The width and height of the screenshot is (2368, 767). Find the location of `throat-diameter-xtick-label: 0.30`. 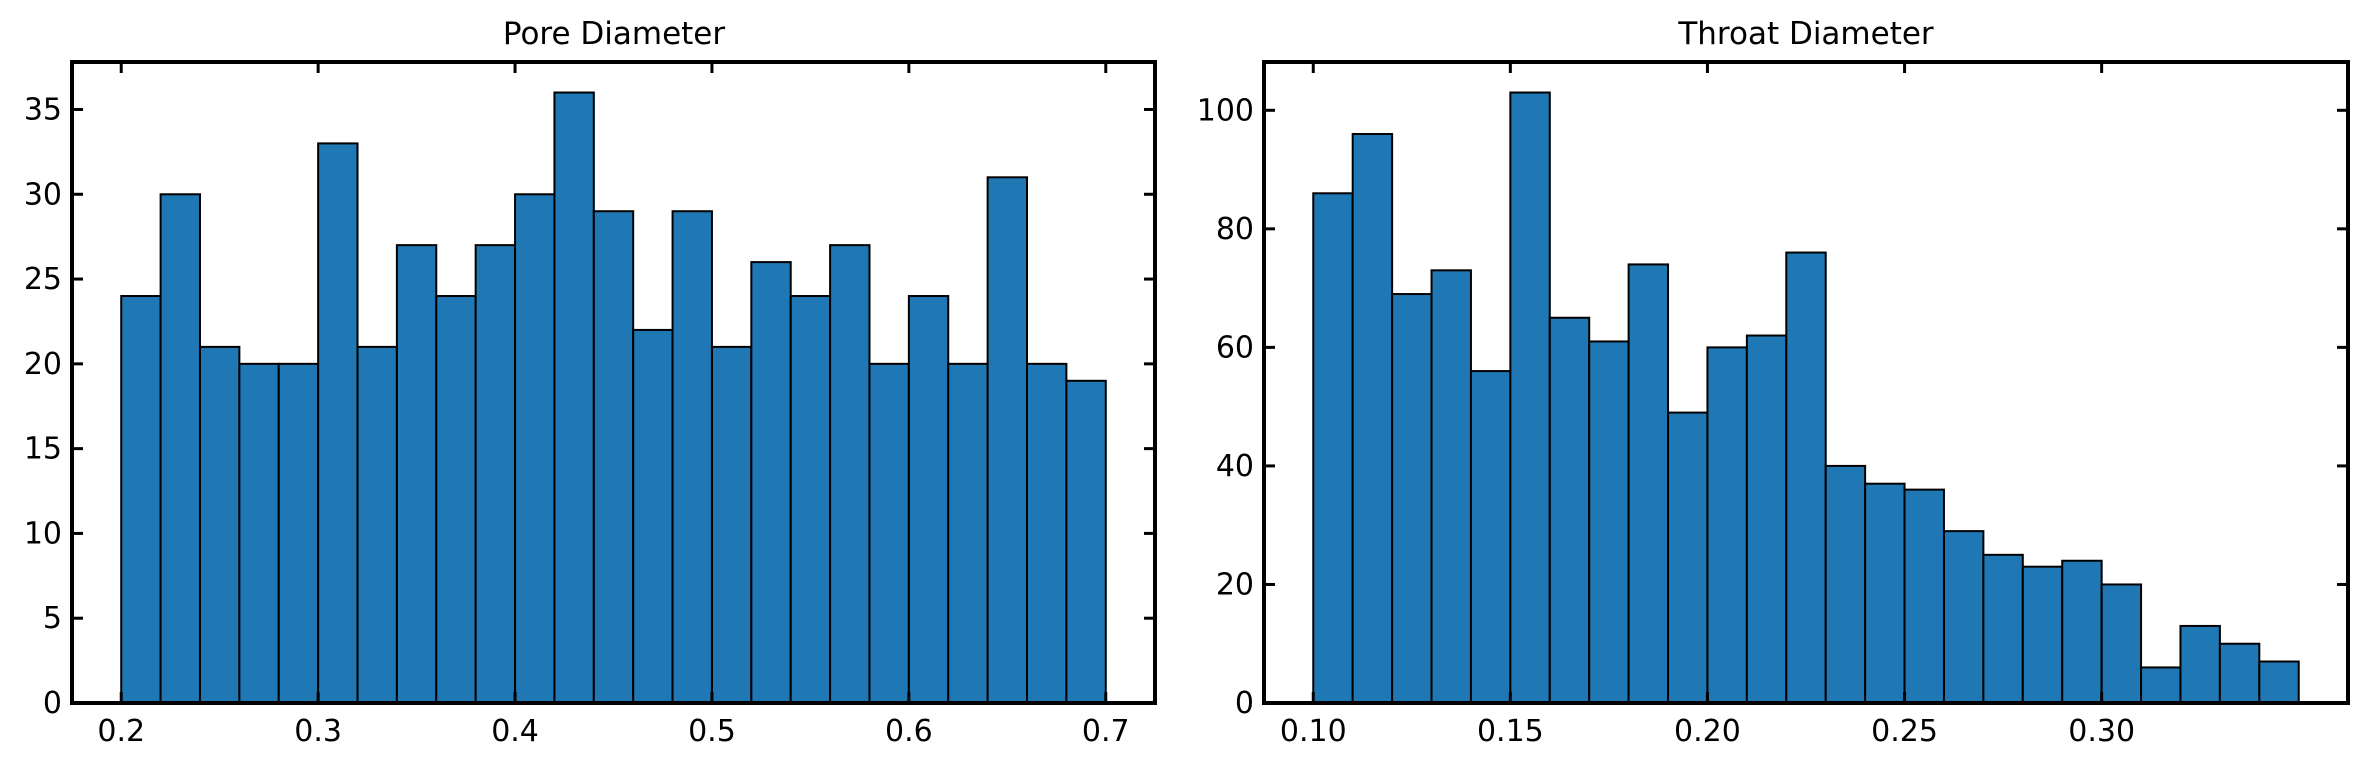

throat-diameter-xtick-label: 0.30 is located at coordinates (2101, 731).